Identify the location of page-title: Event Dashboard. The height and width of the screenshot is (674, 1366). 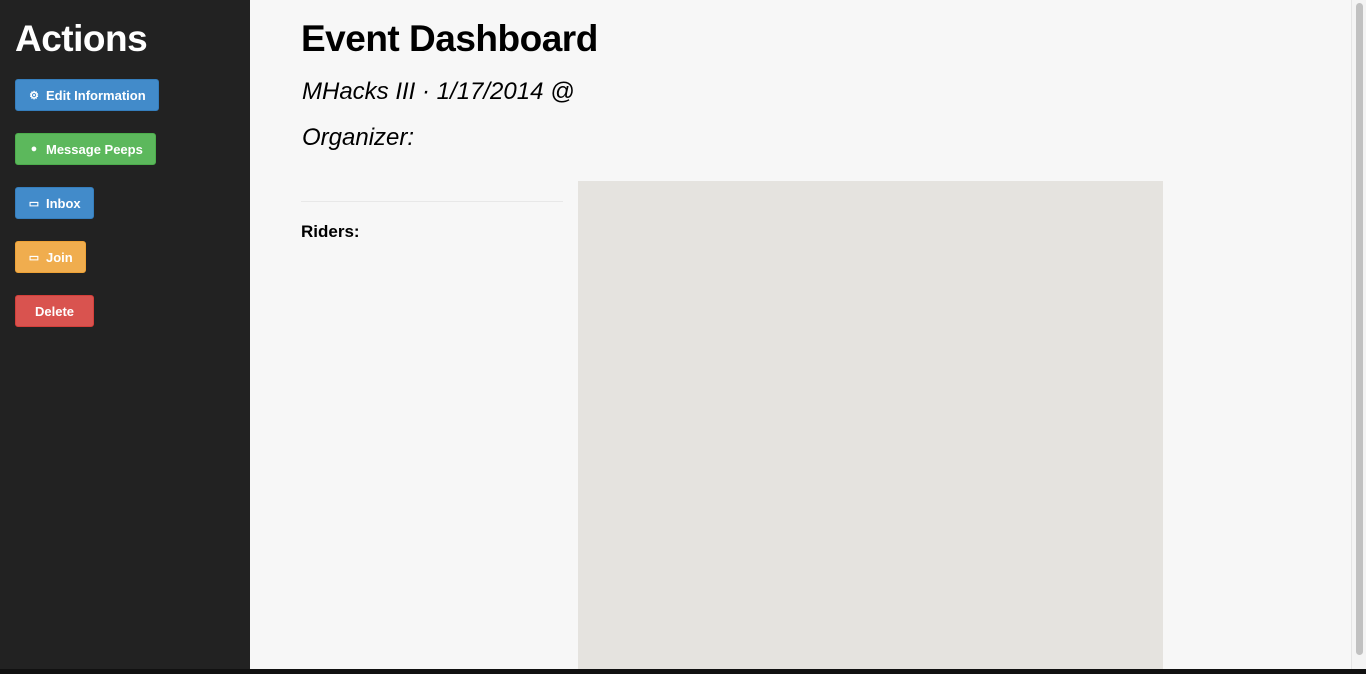
(449, 38).